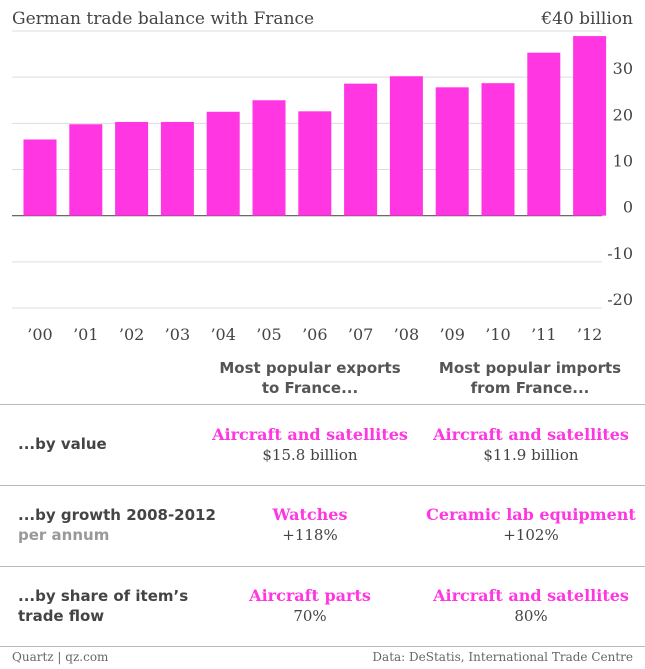  What do you see at coordinates (268, 334) in the screenshot?
I see `x-tick-label: ’05` at bounding box center [268, 334].